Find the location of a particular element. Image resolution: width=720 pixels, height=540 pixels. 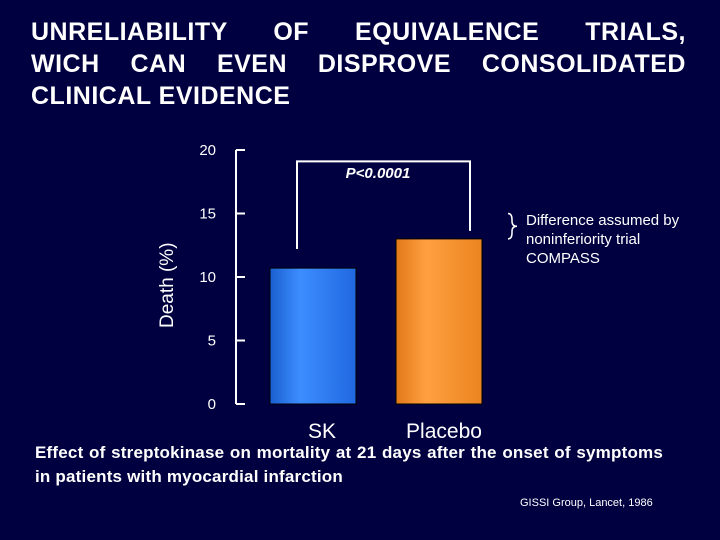

p-value-label: P<0.0001 is located at coordinates (378, 173).